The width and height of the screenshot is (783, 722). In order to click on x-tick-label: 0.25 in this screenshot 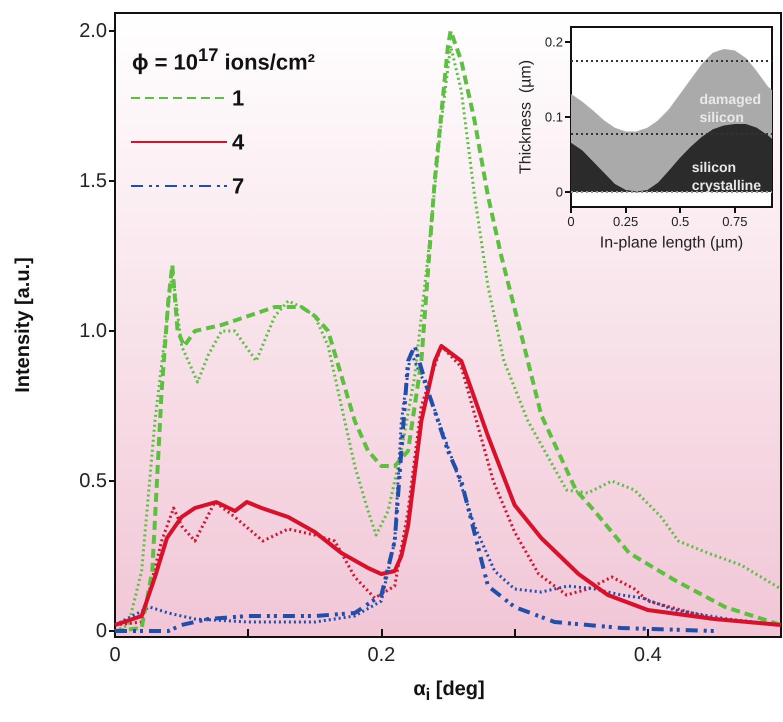, I will do `click(625, 221)`.